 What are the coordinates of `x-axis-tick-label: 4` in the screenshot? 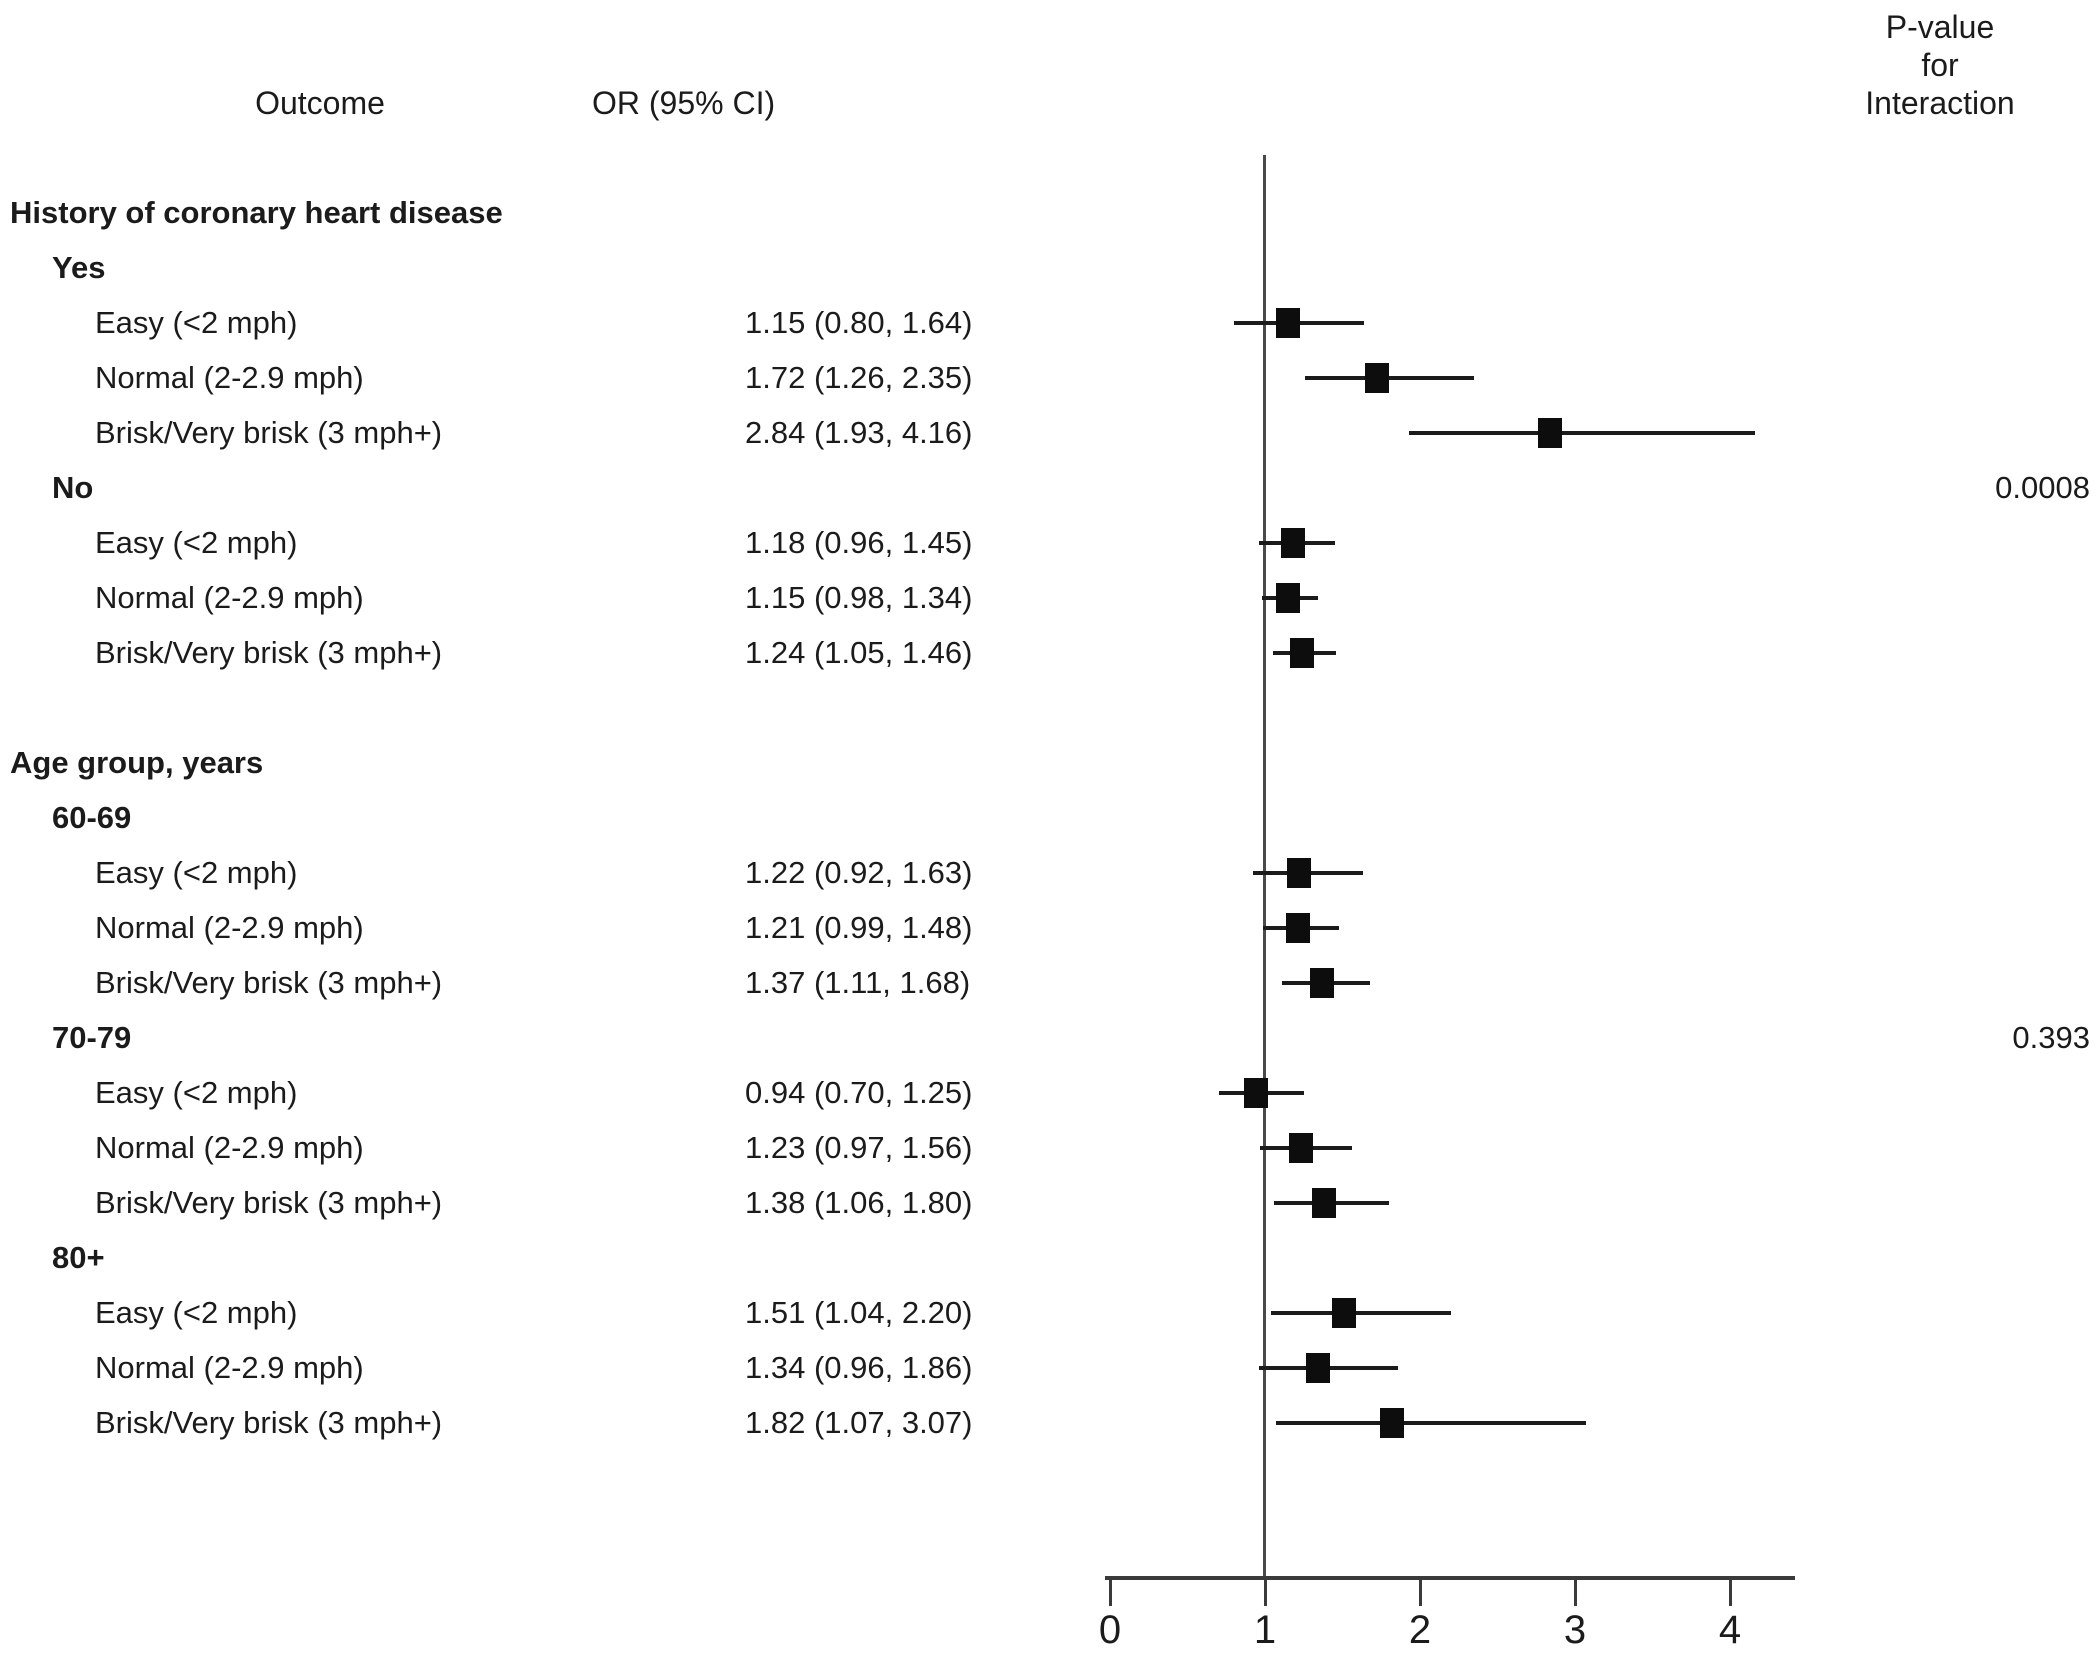 It's located at (1730, 1630).